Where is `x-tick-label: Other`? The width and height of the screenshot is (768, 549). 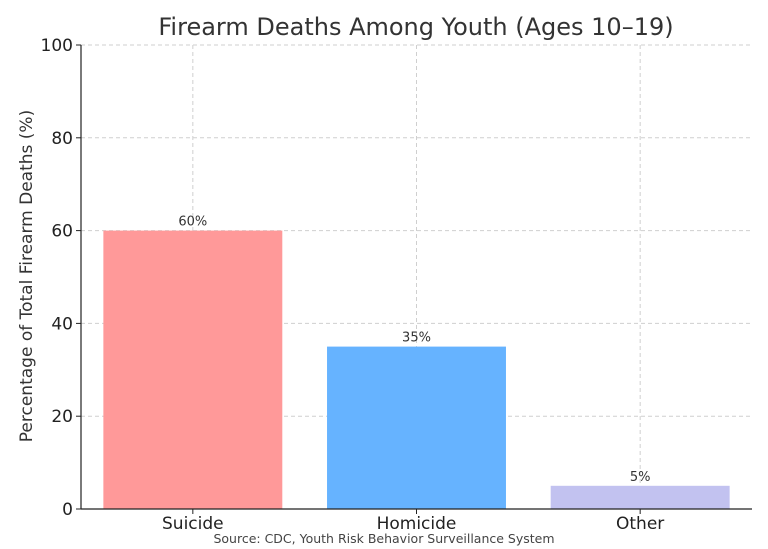
x-tick-label: Other is located at coordinates (640, 524).